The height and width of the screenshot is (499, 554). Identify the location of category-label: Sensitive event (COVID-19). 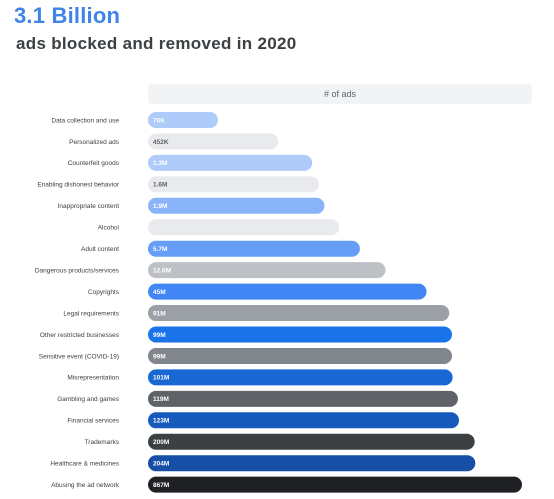
(79, 356).